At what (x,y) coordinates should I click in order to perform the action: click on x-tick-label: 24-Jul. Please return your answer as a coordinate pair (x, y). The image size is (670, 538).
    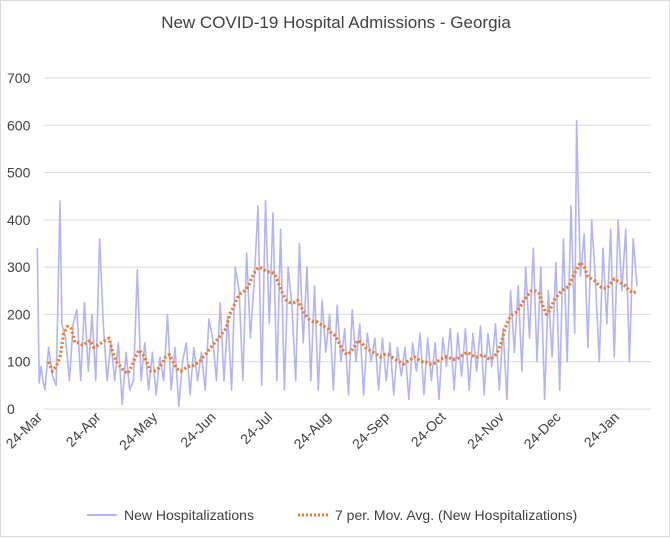
    Looking at the image, I should click on (256, 428).